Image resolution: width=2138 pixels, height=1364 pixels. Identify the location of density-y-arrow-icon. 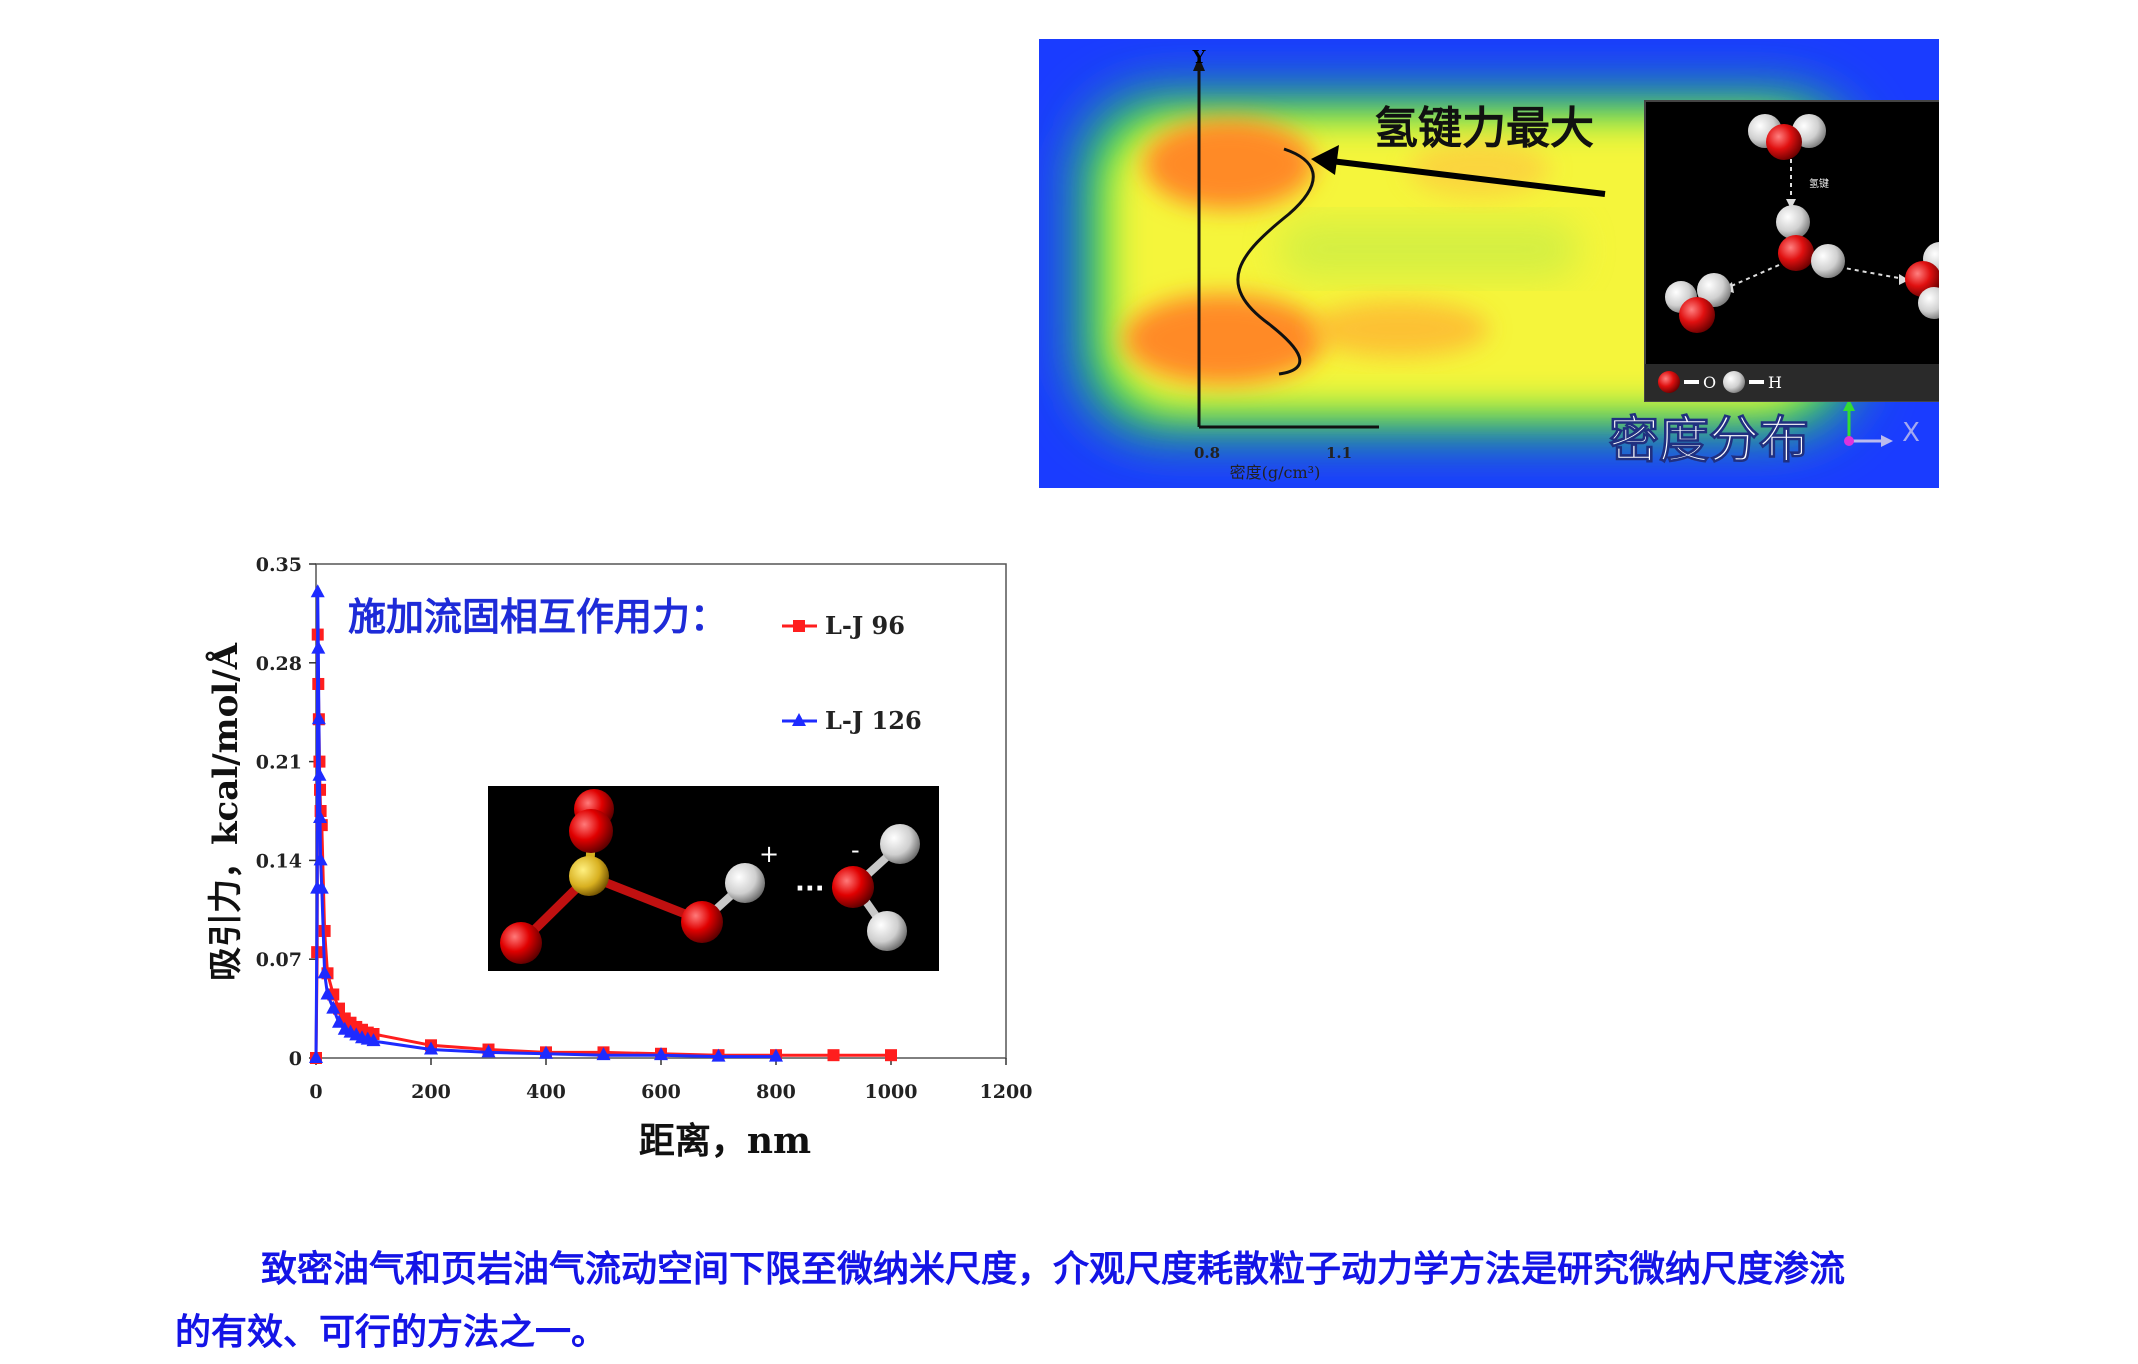
(1199, 64).